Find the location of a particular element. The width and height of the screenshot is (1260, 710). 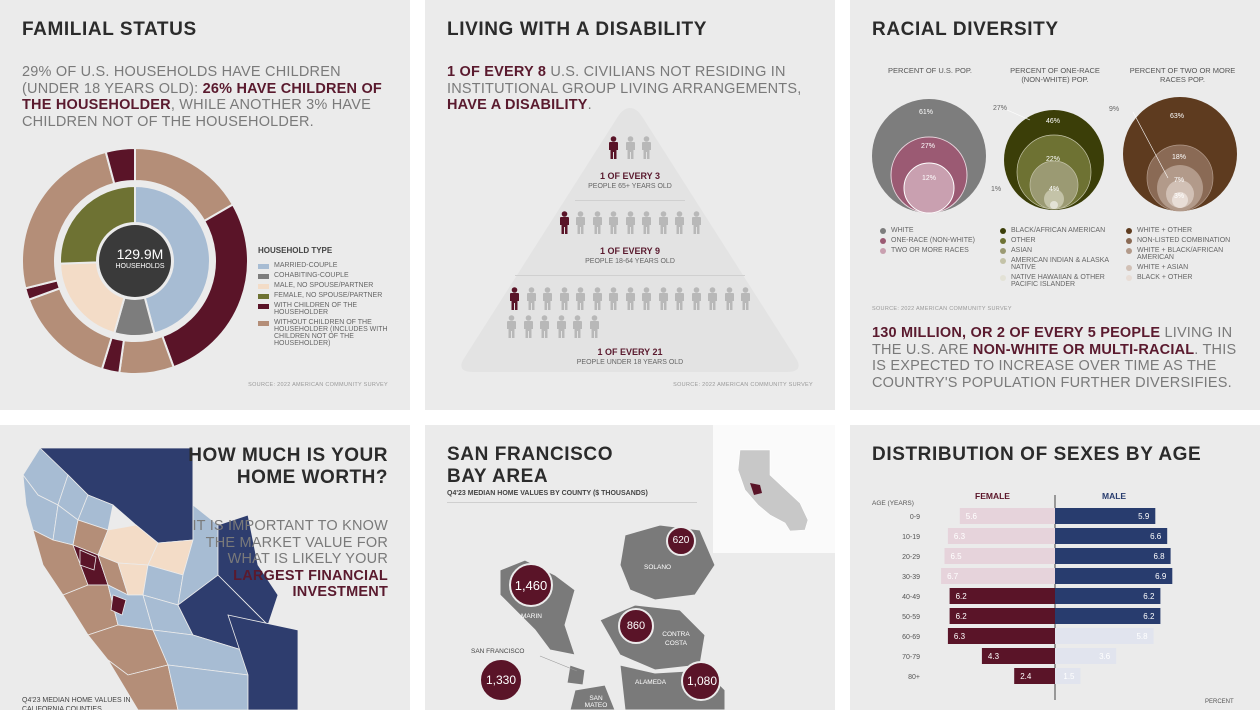

black-pct: 27% is located at coordinates (1000, 108).